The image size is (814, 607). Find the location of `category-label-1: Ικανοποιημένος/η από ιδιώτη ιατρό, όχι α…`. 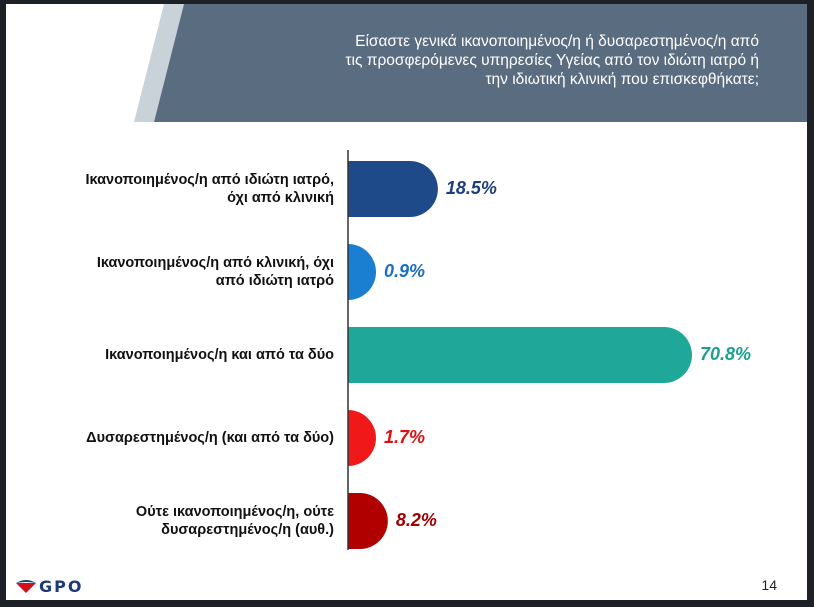

category-label-1: Ικανοποιημένος/η από ιδιώτη ιατρό, όχι α… is located at coordinates (209, 189).